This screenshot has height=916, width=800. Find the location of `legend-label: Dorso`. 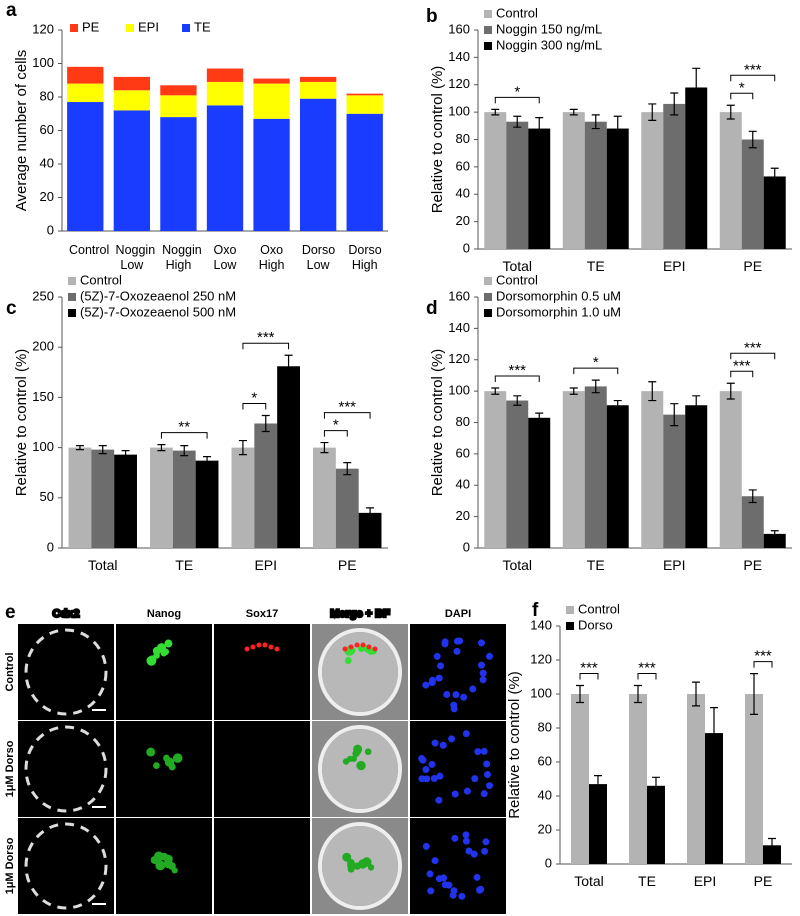

legend-label: Dorso is located at coordinates (595, 624).